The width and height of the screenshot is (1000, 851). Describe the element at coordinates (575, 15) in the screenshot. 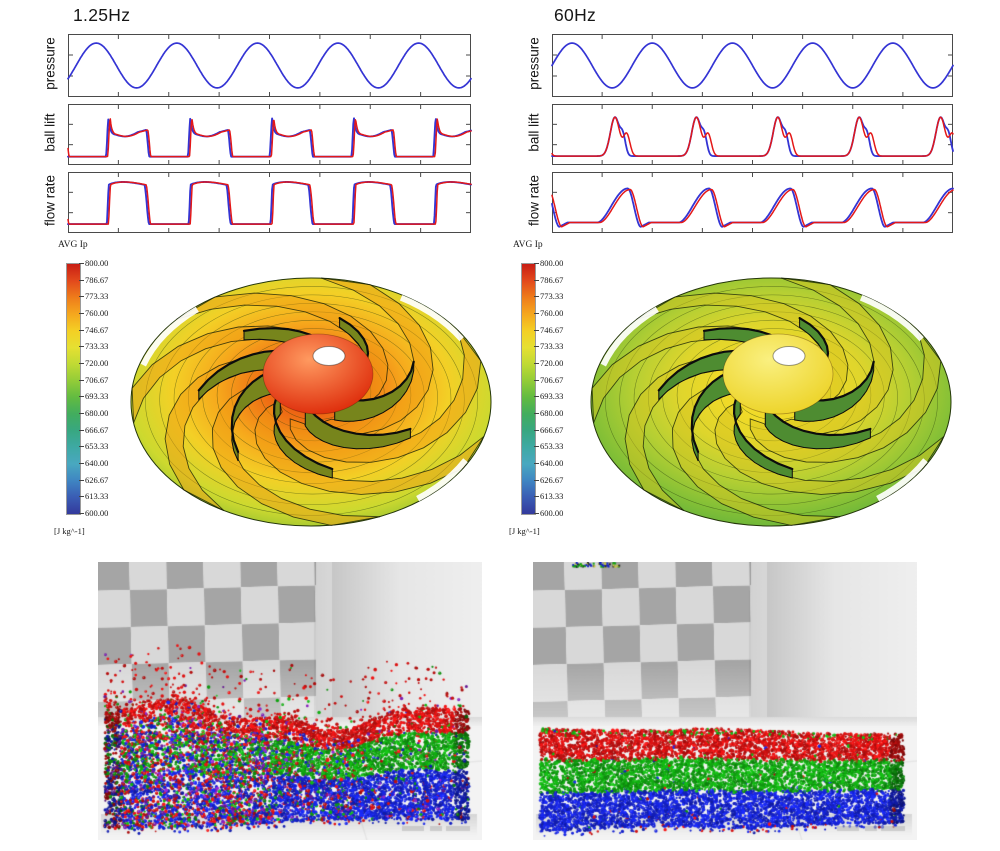

I see `column-title-60hz: 60Hz` at that location.